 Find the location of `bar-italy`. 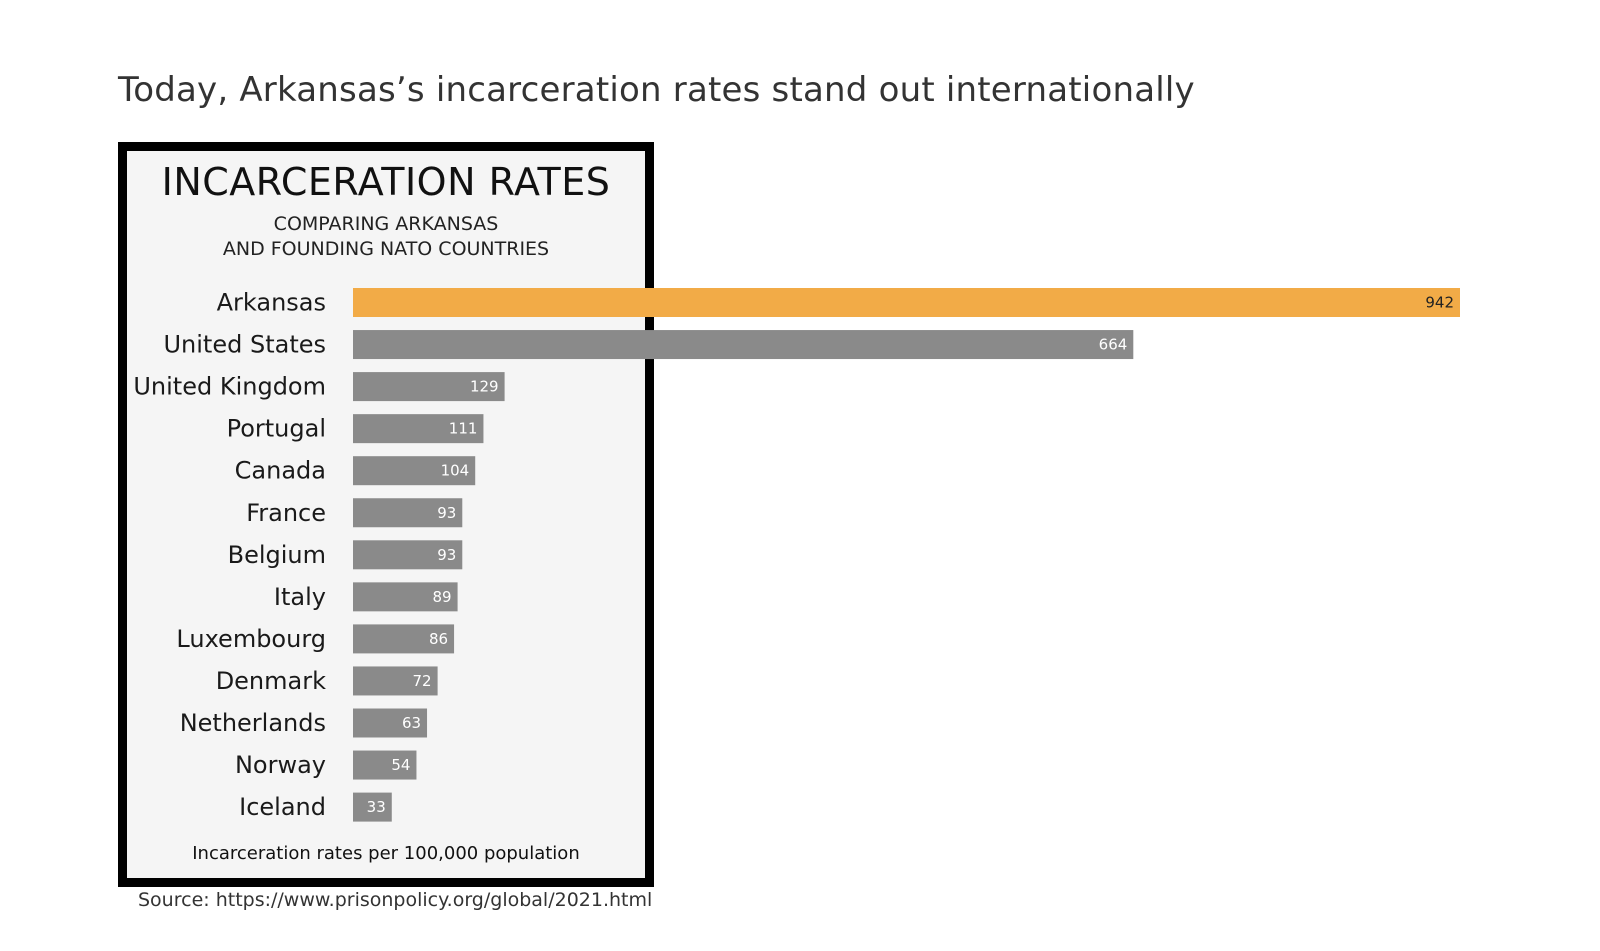

bar-italy is located at coordinates (405, 597).